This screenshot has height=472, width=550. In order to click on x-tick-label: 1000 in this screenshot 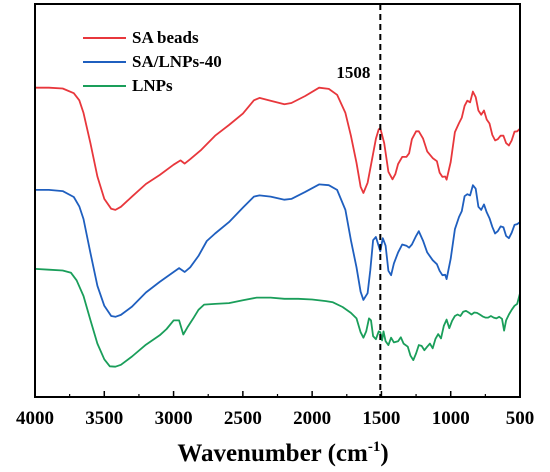, I will do `click(451, 418)`.